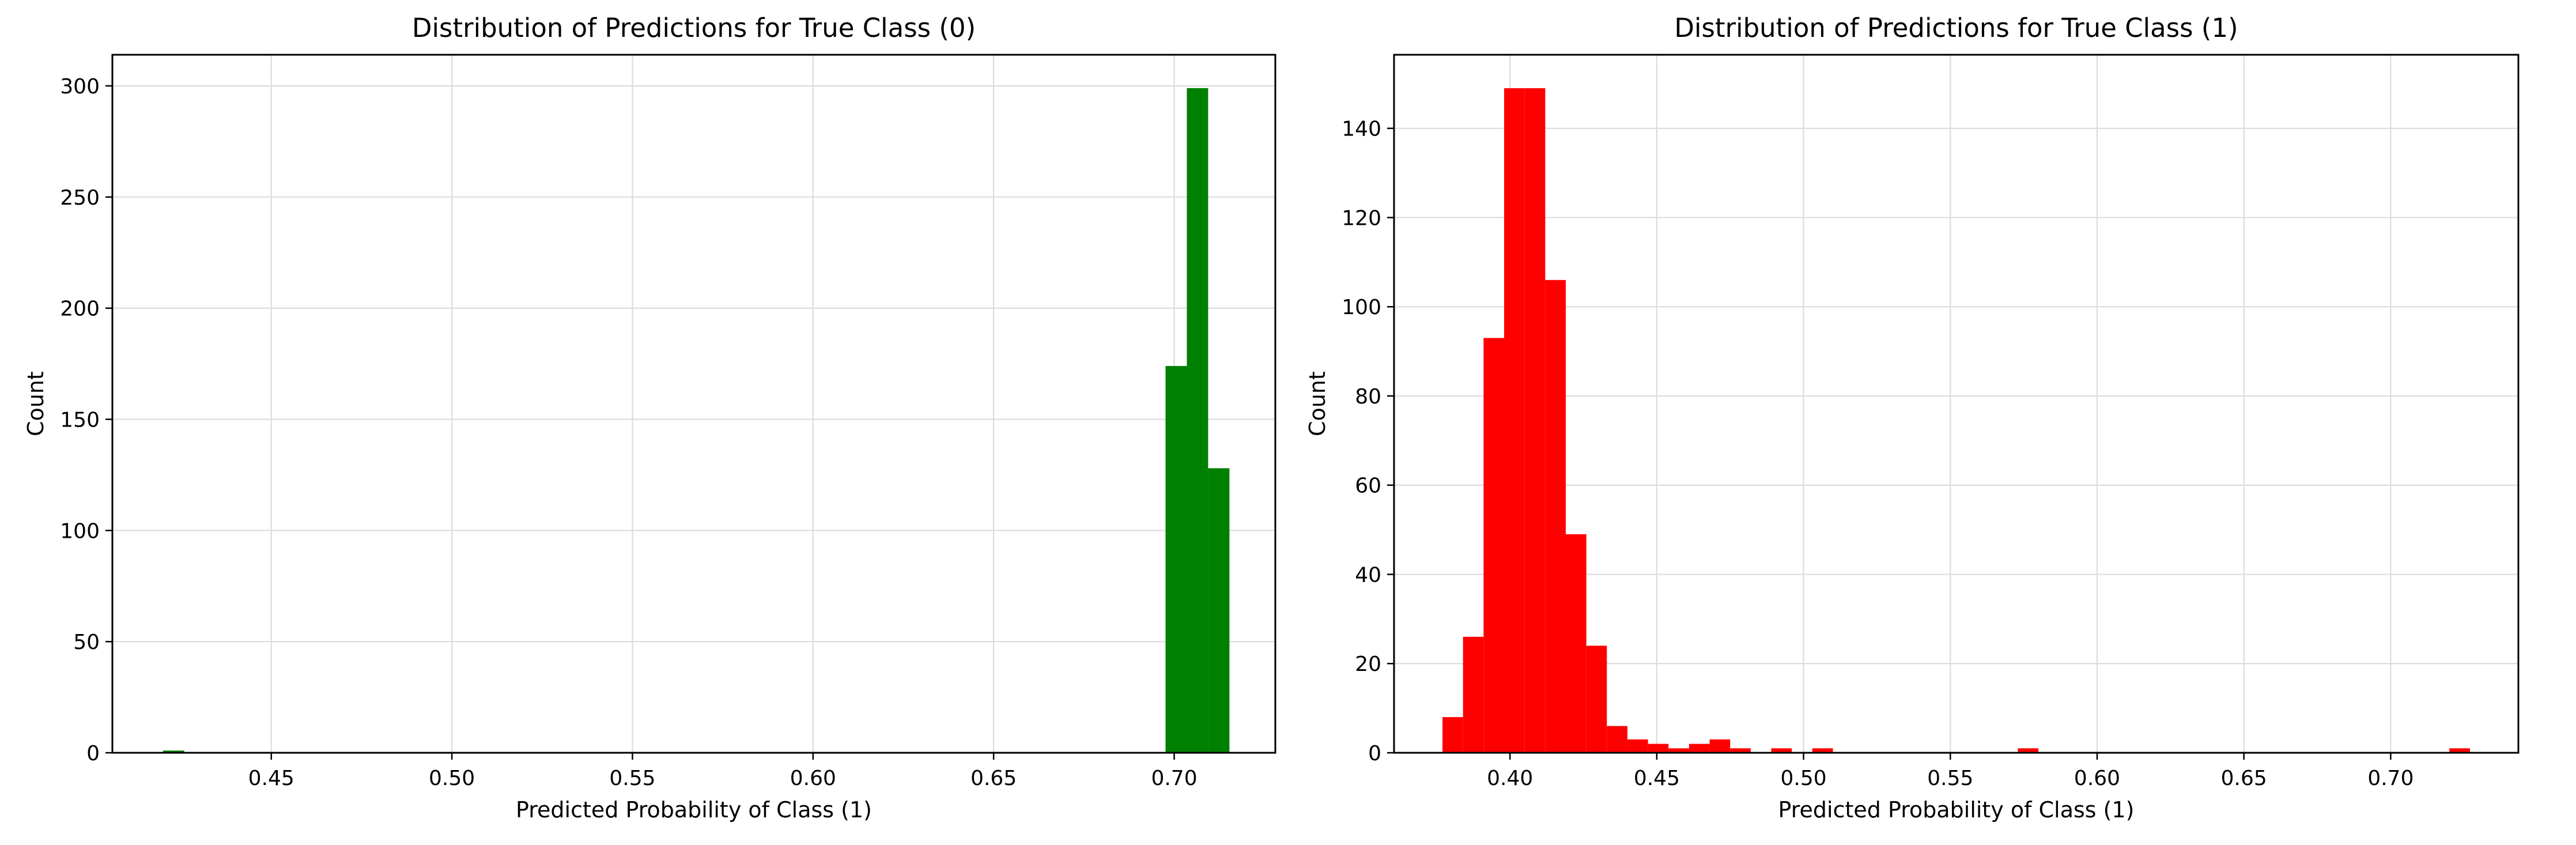 The width and height of the screenshot is (2576, 845). Describe the element at coordinates (1510, 778) in the screenshot. I see `x-tick-label: 0.40` at that location.